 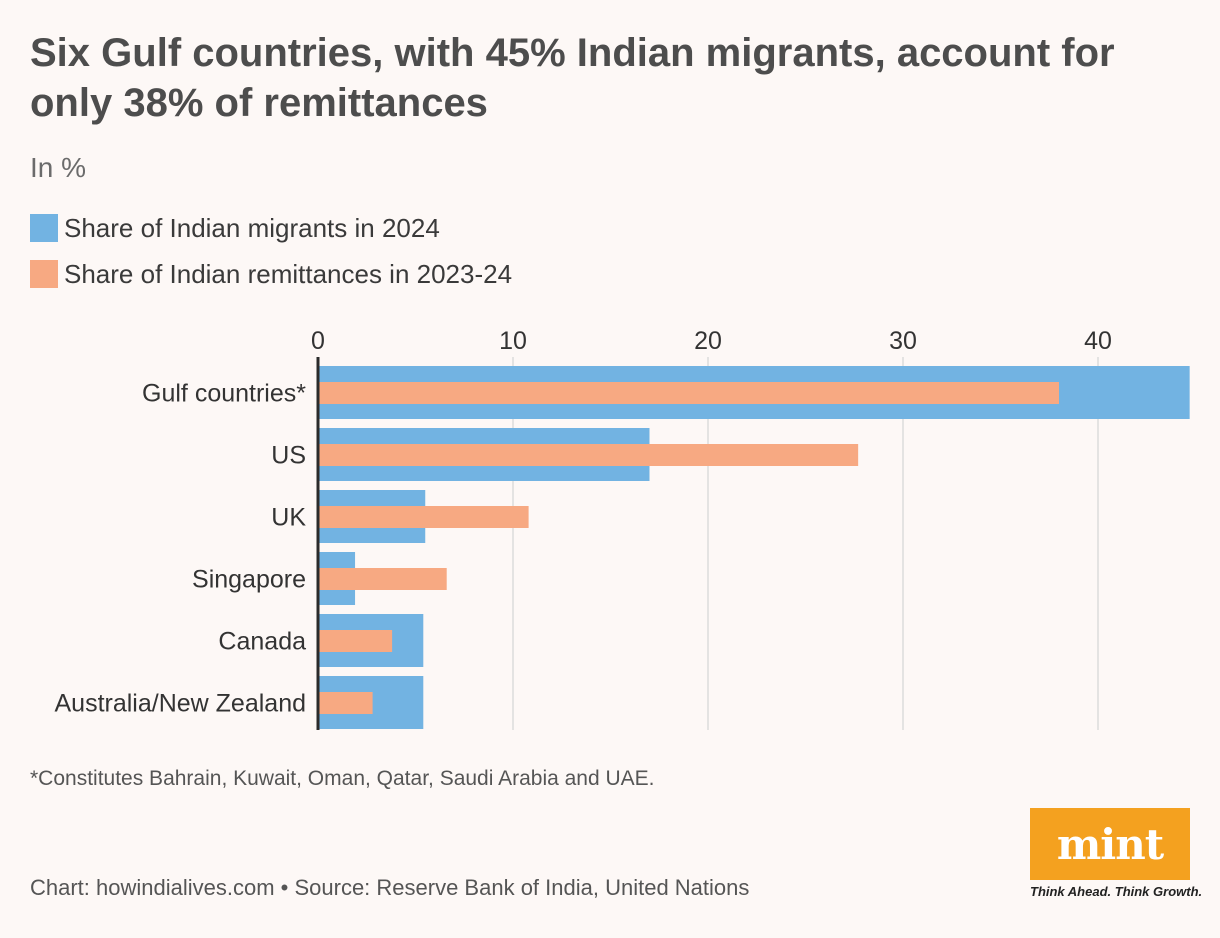 What do you see at coordinates (44, 228) in the screenshot?
I see `legend-swatch-migrants` at bounding box center [44, 228].